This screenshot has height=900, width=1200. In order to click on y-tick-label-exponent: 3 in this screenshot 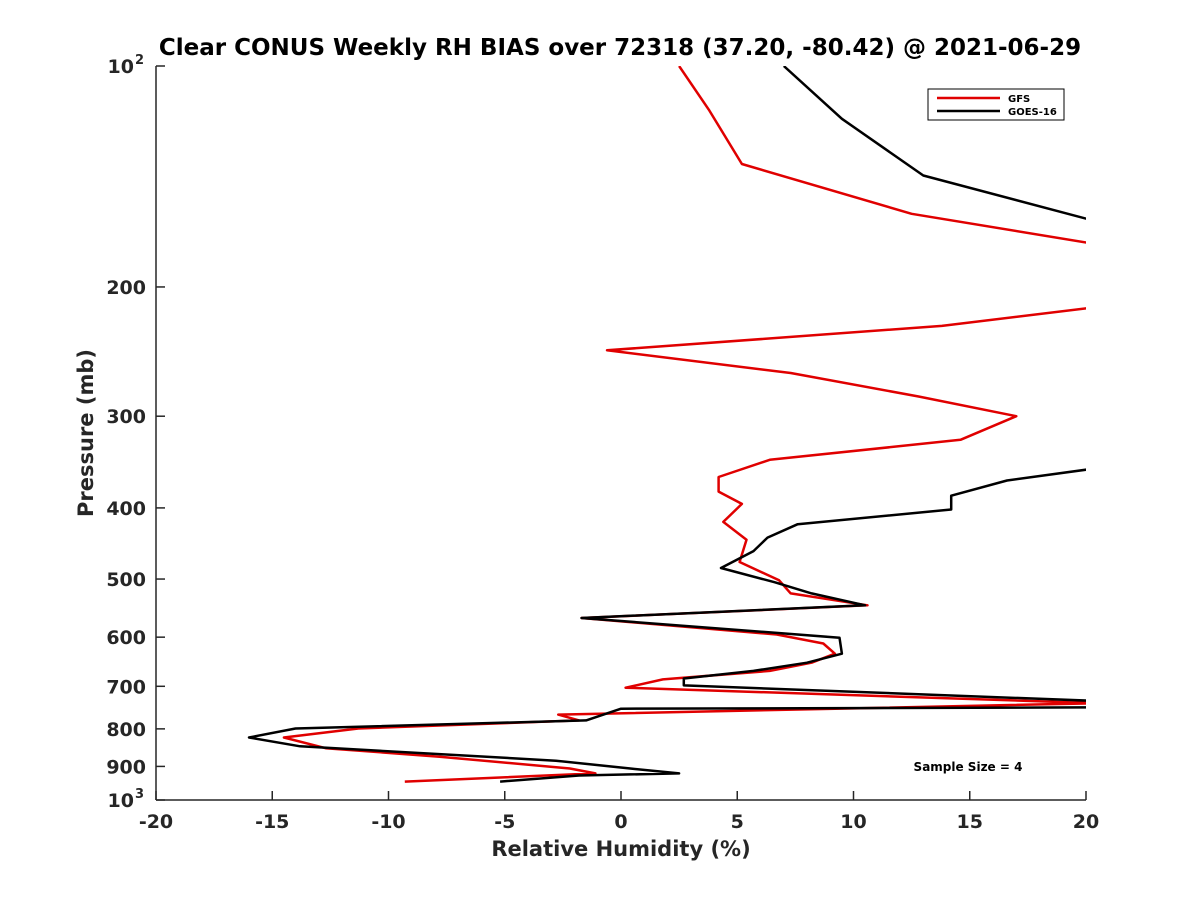, I will do `click(139, 794)`.